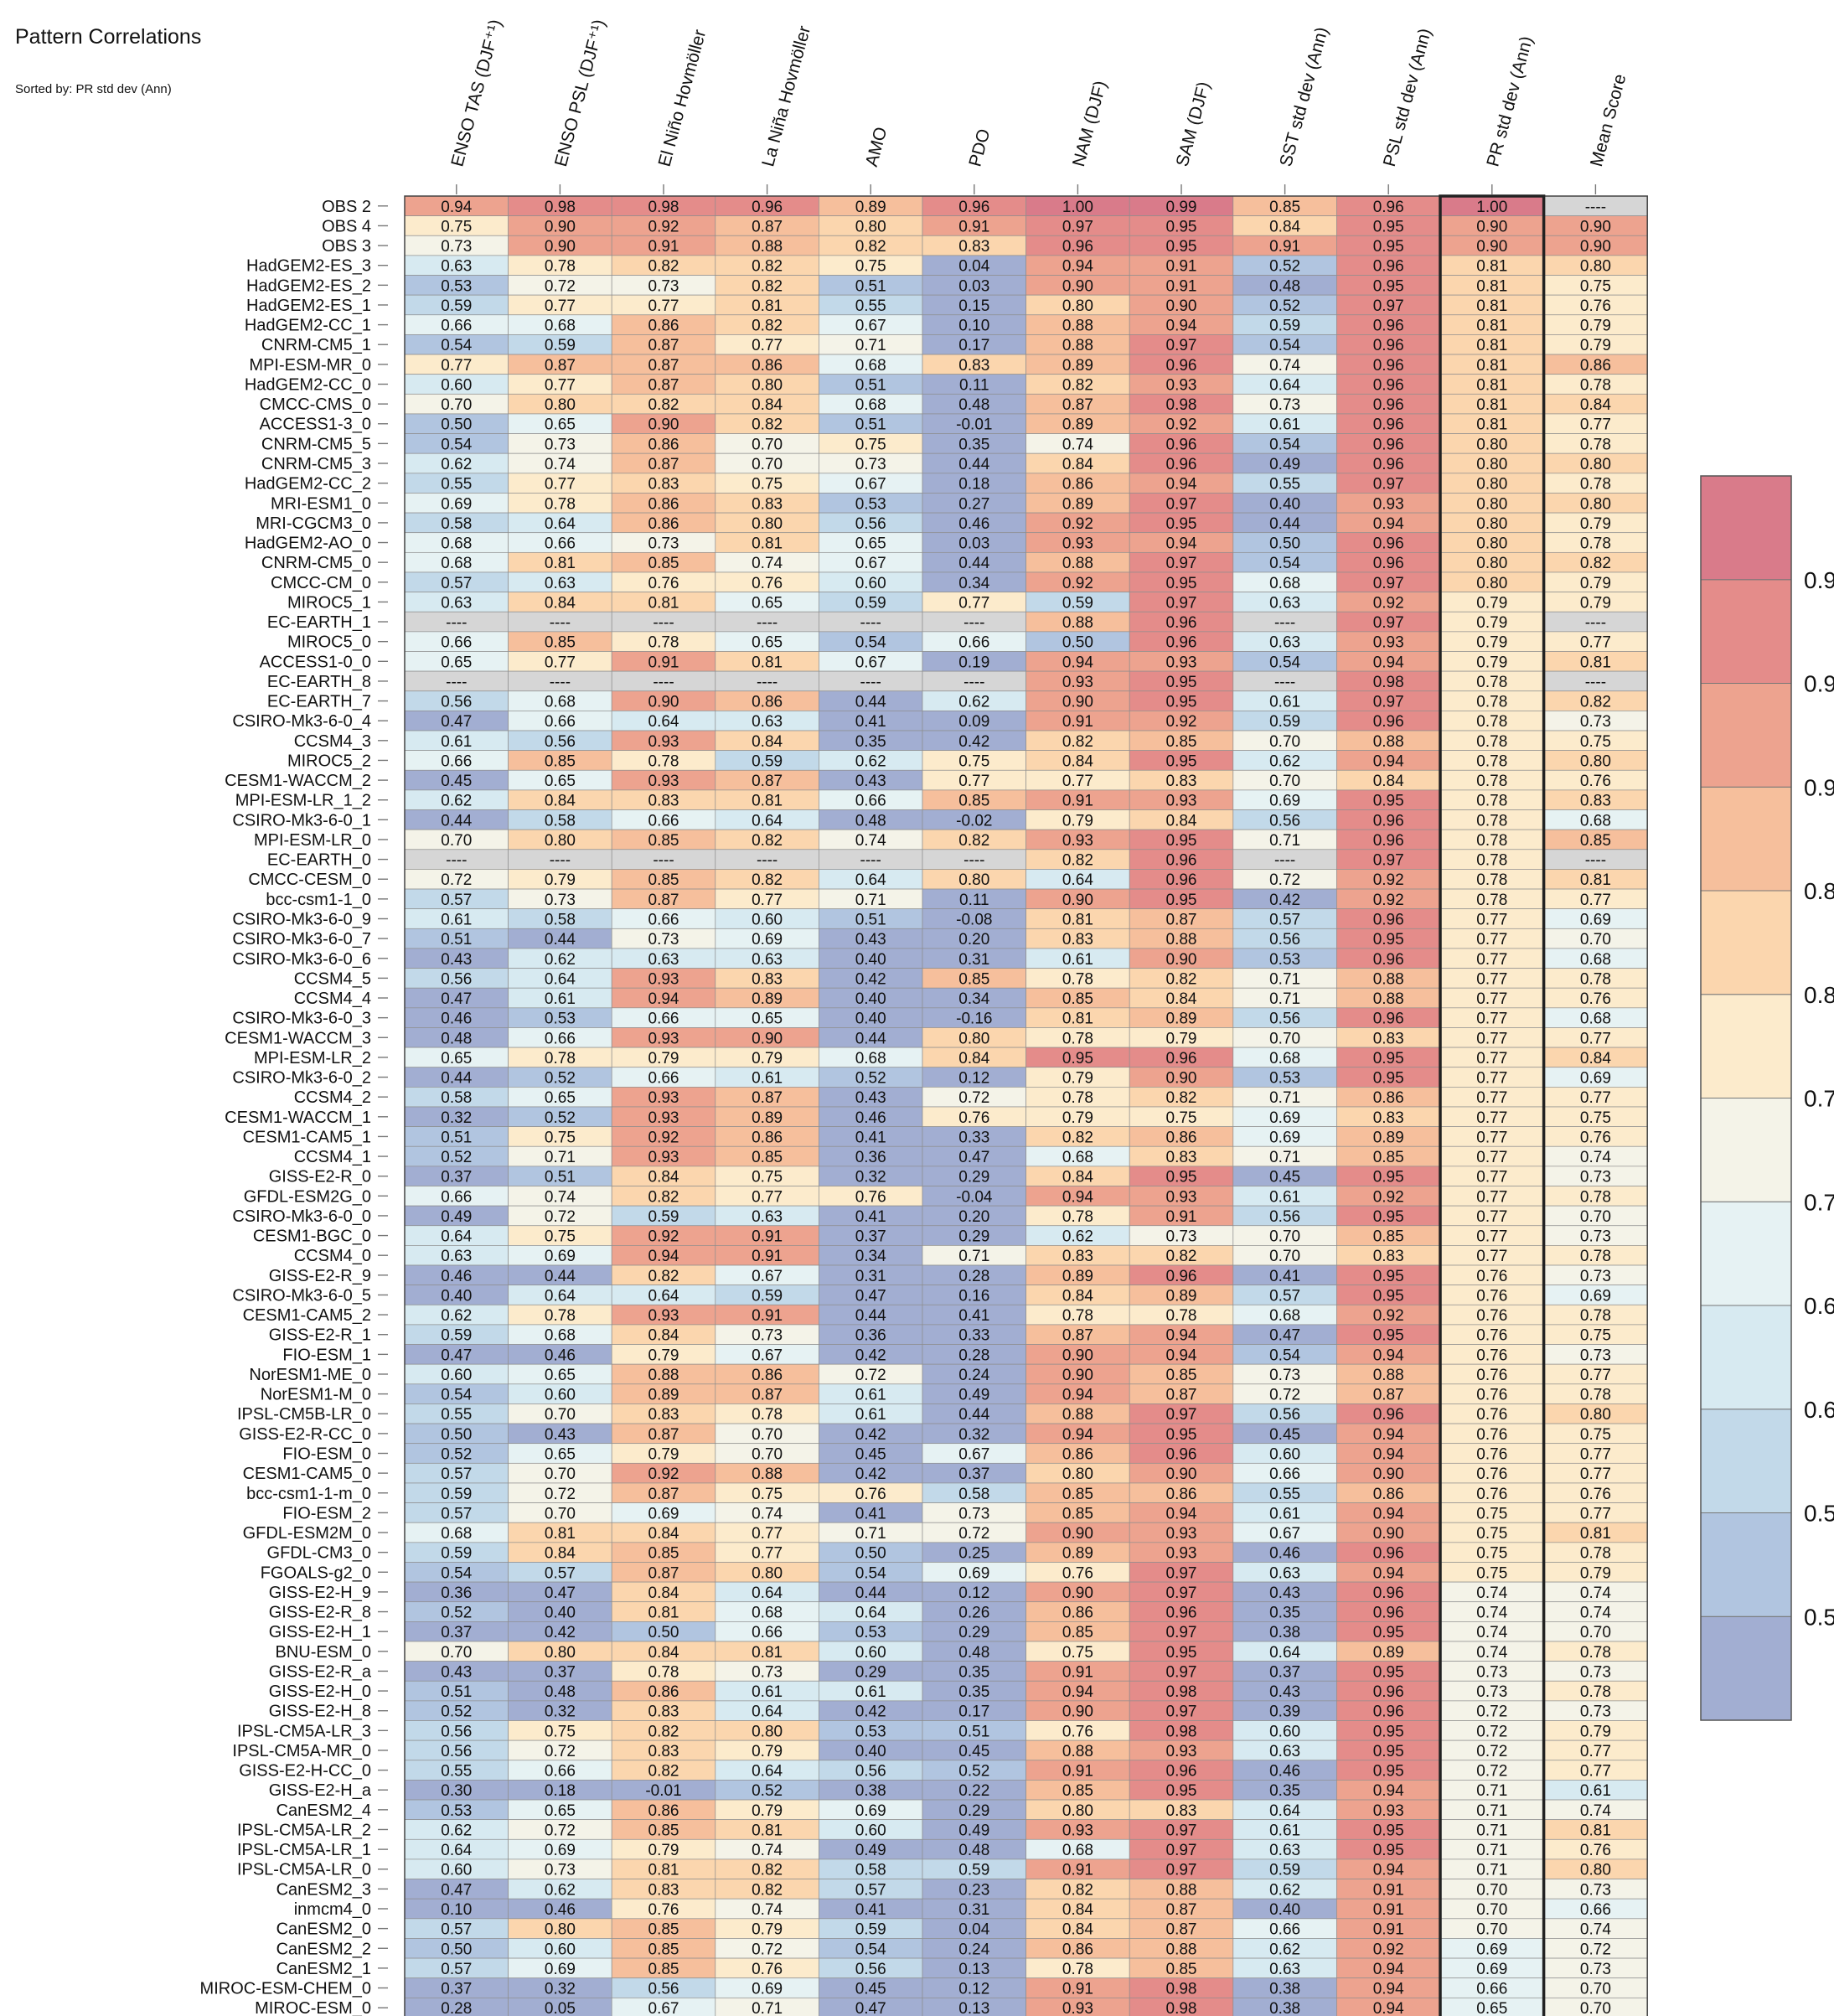  Describe the element at coordinates (870, 1910) in the screenshot. I see `cell-value: 0.41` at that location.